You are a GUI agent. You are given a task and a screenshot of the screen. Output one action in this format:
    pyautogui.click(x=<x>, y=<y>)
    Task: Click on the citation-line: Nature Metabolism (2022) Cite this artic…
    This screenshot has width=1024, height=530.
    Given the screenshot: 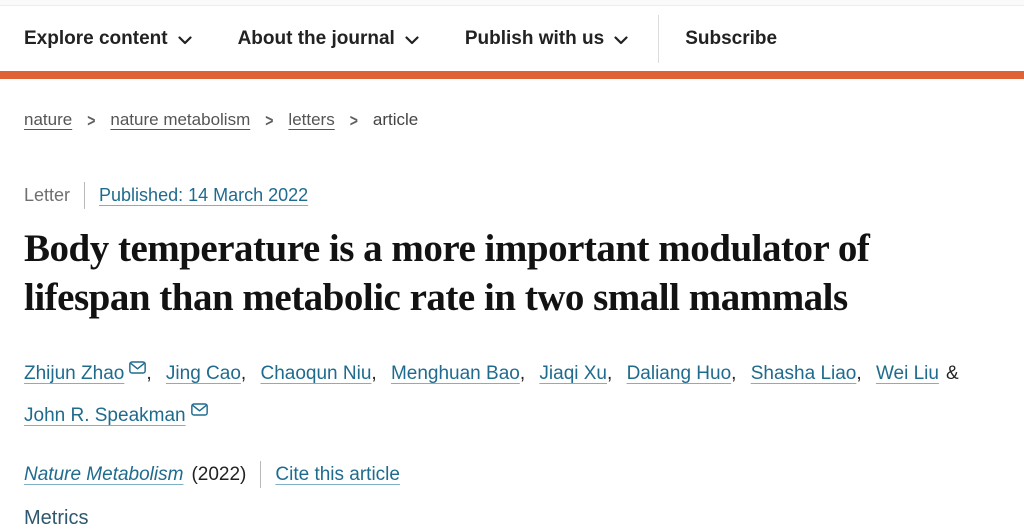 What is the action you would take?
    pyautogui.click(x=512, y=474)
    